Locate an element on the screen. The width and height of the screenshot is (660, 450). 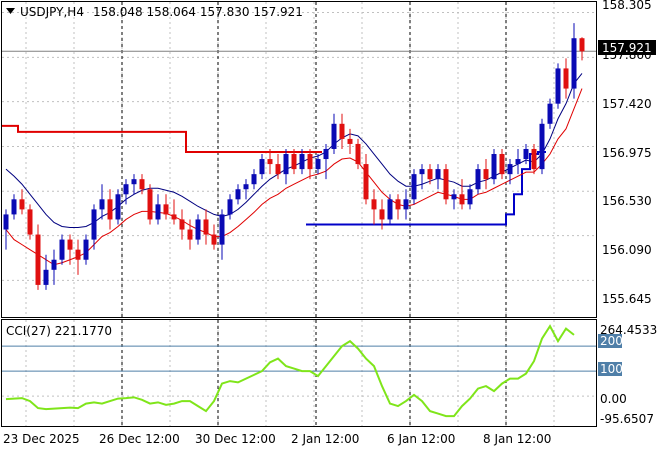
price-tick-label: 156.975 is located at coordinates (627, 153).